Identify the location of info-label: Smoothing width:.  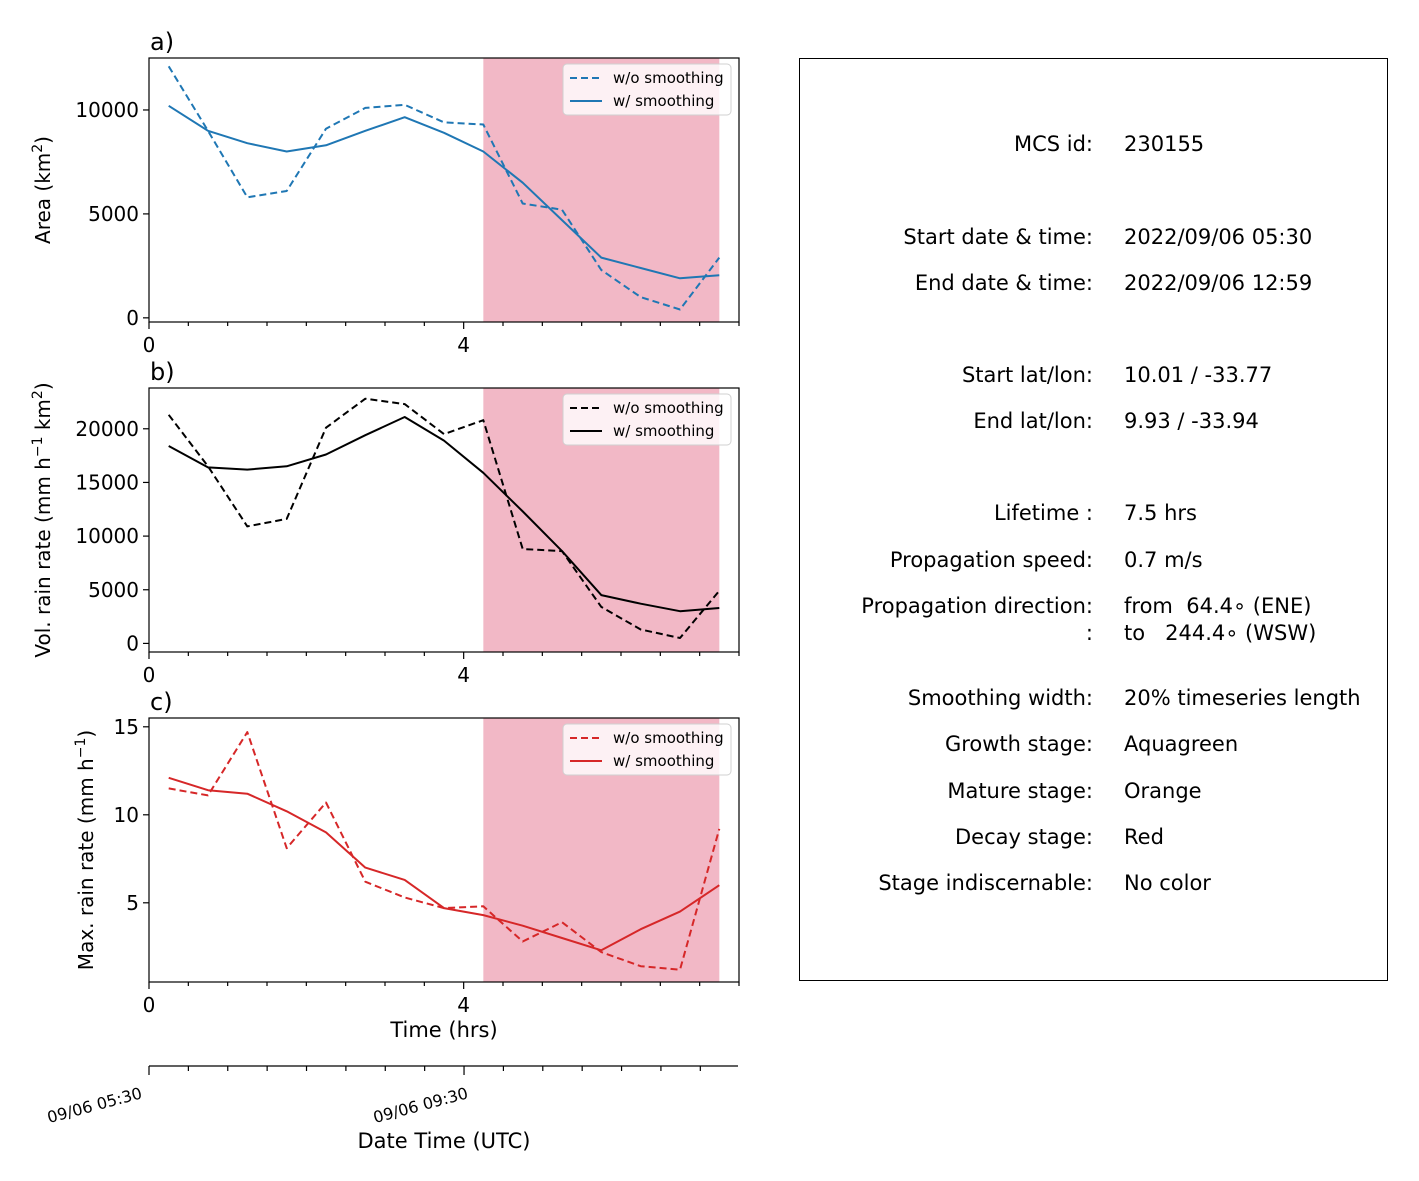
(1000, 698).